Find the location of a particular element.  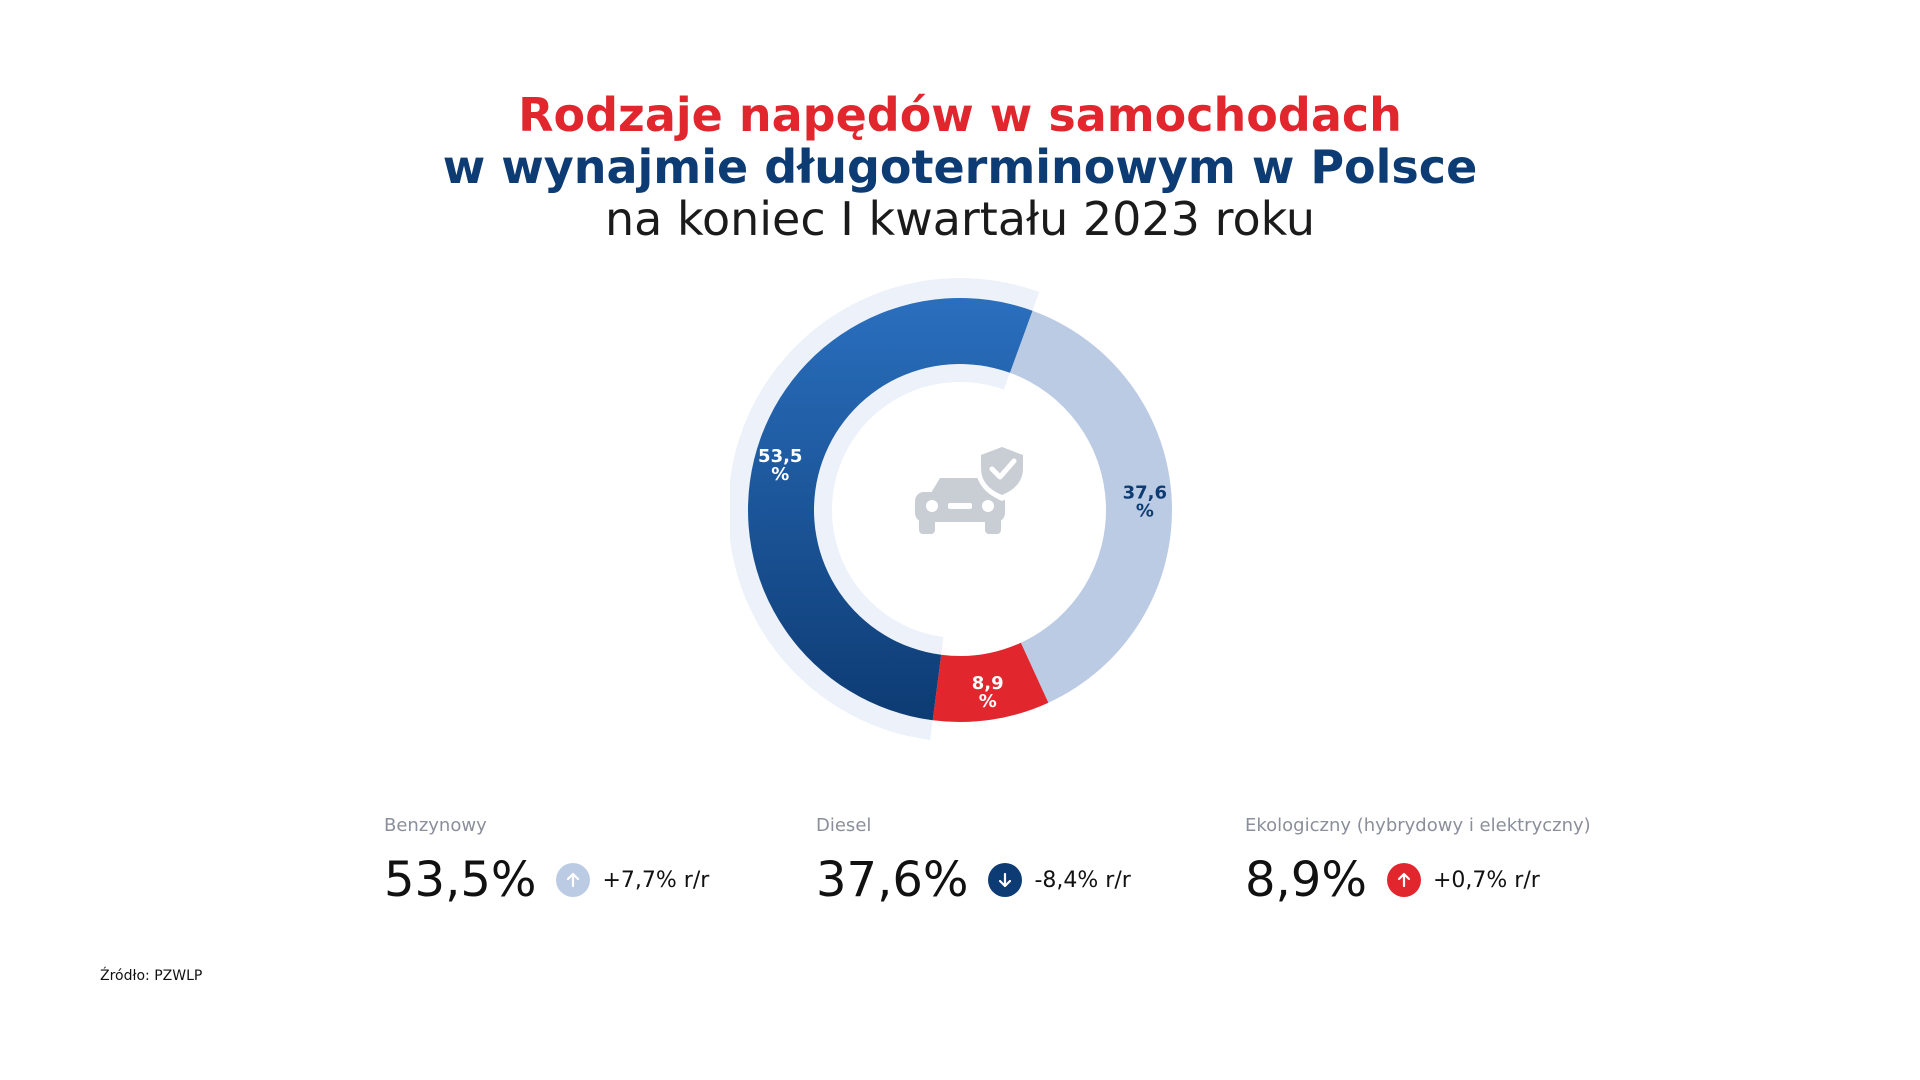

slice-benzynowy is located at coordinates (890, 509).